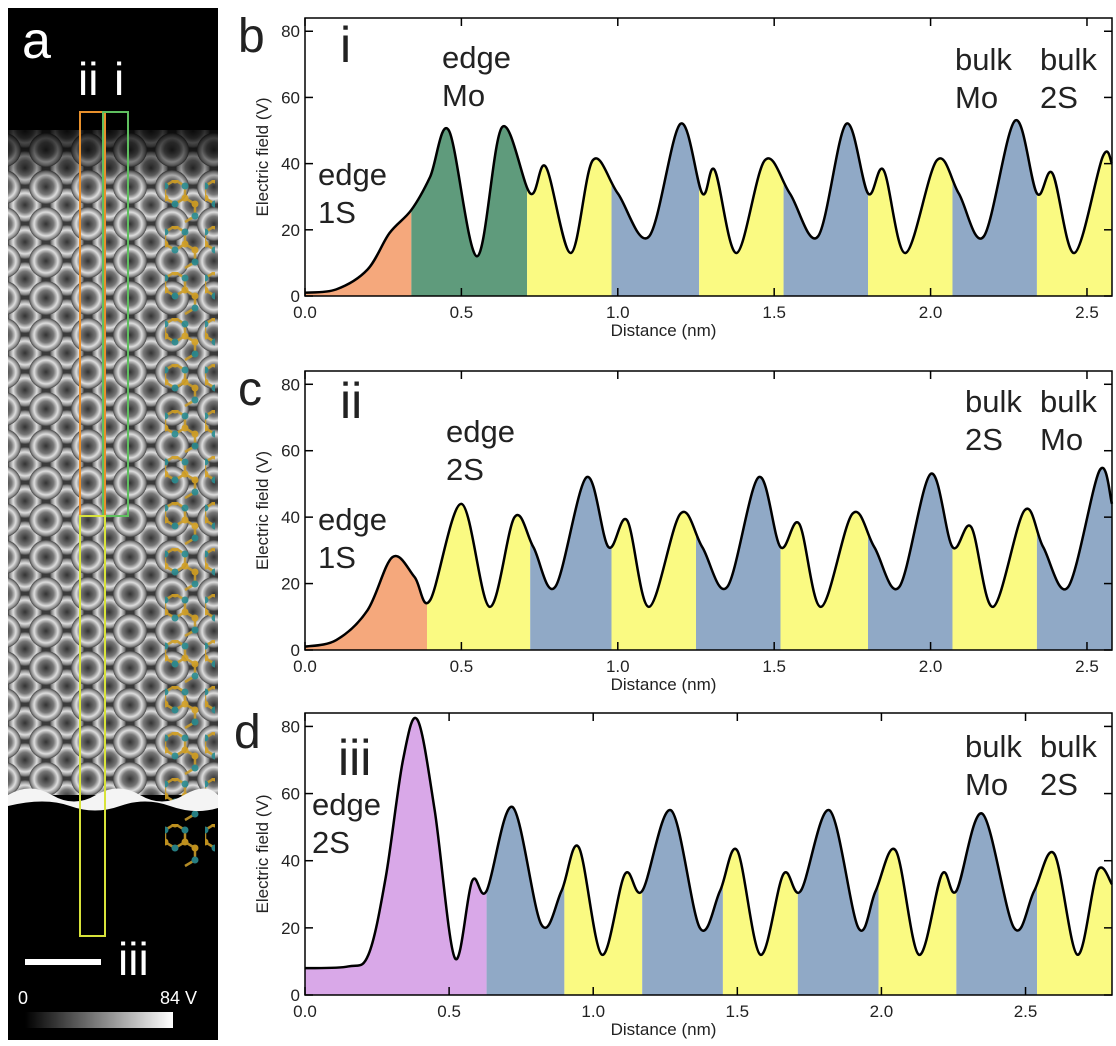 Image resolution: width=1116 pixels, height=1046 pixels. What do you see at coordinates (1087, 666) in the screenshot?
I see `x-tick-label: 2.5` at bounding box center [1087, 666].